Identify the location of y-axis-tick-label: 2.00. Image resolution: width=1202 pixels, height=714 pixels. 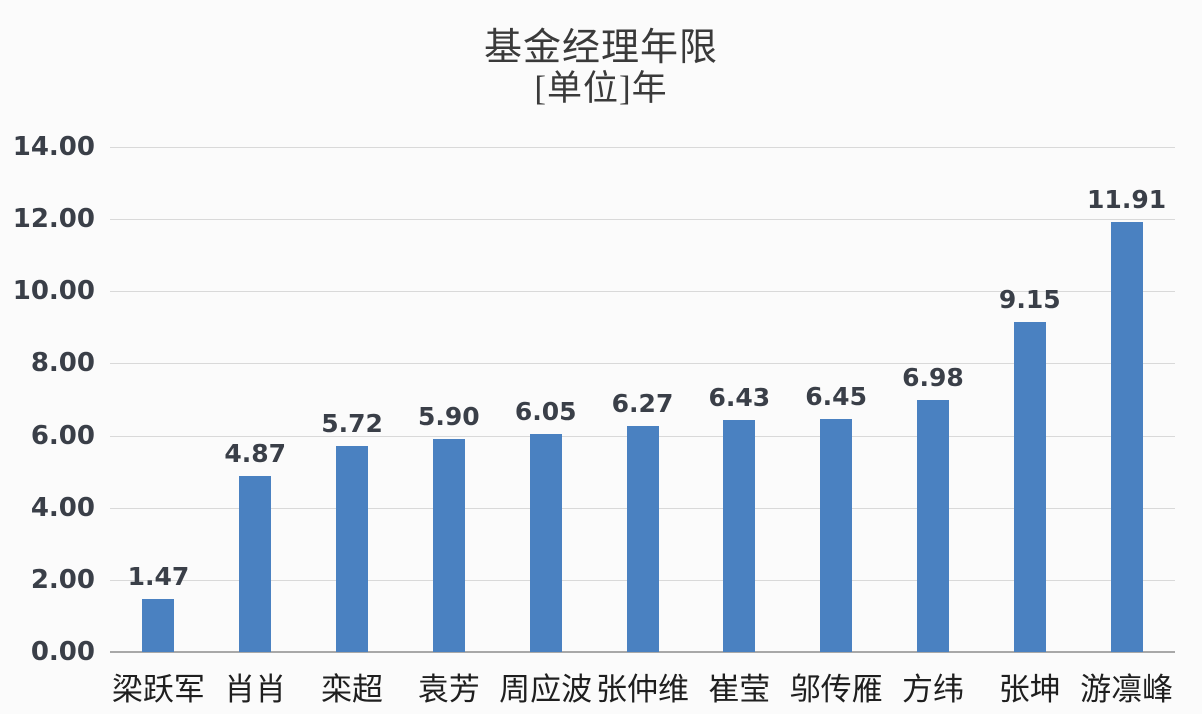
(62, 579).